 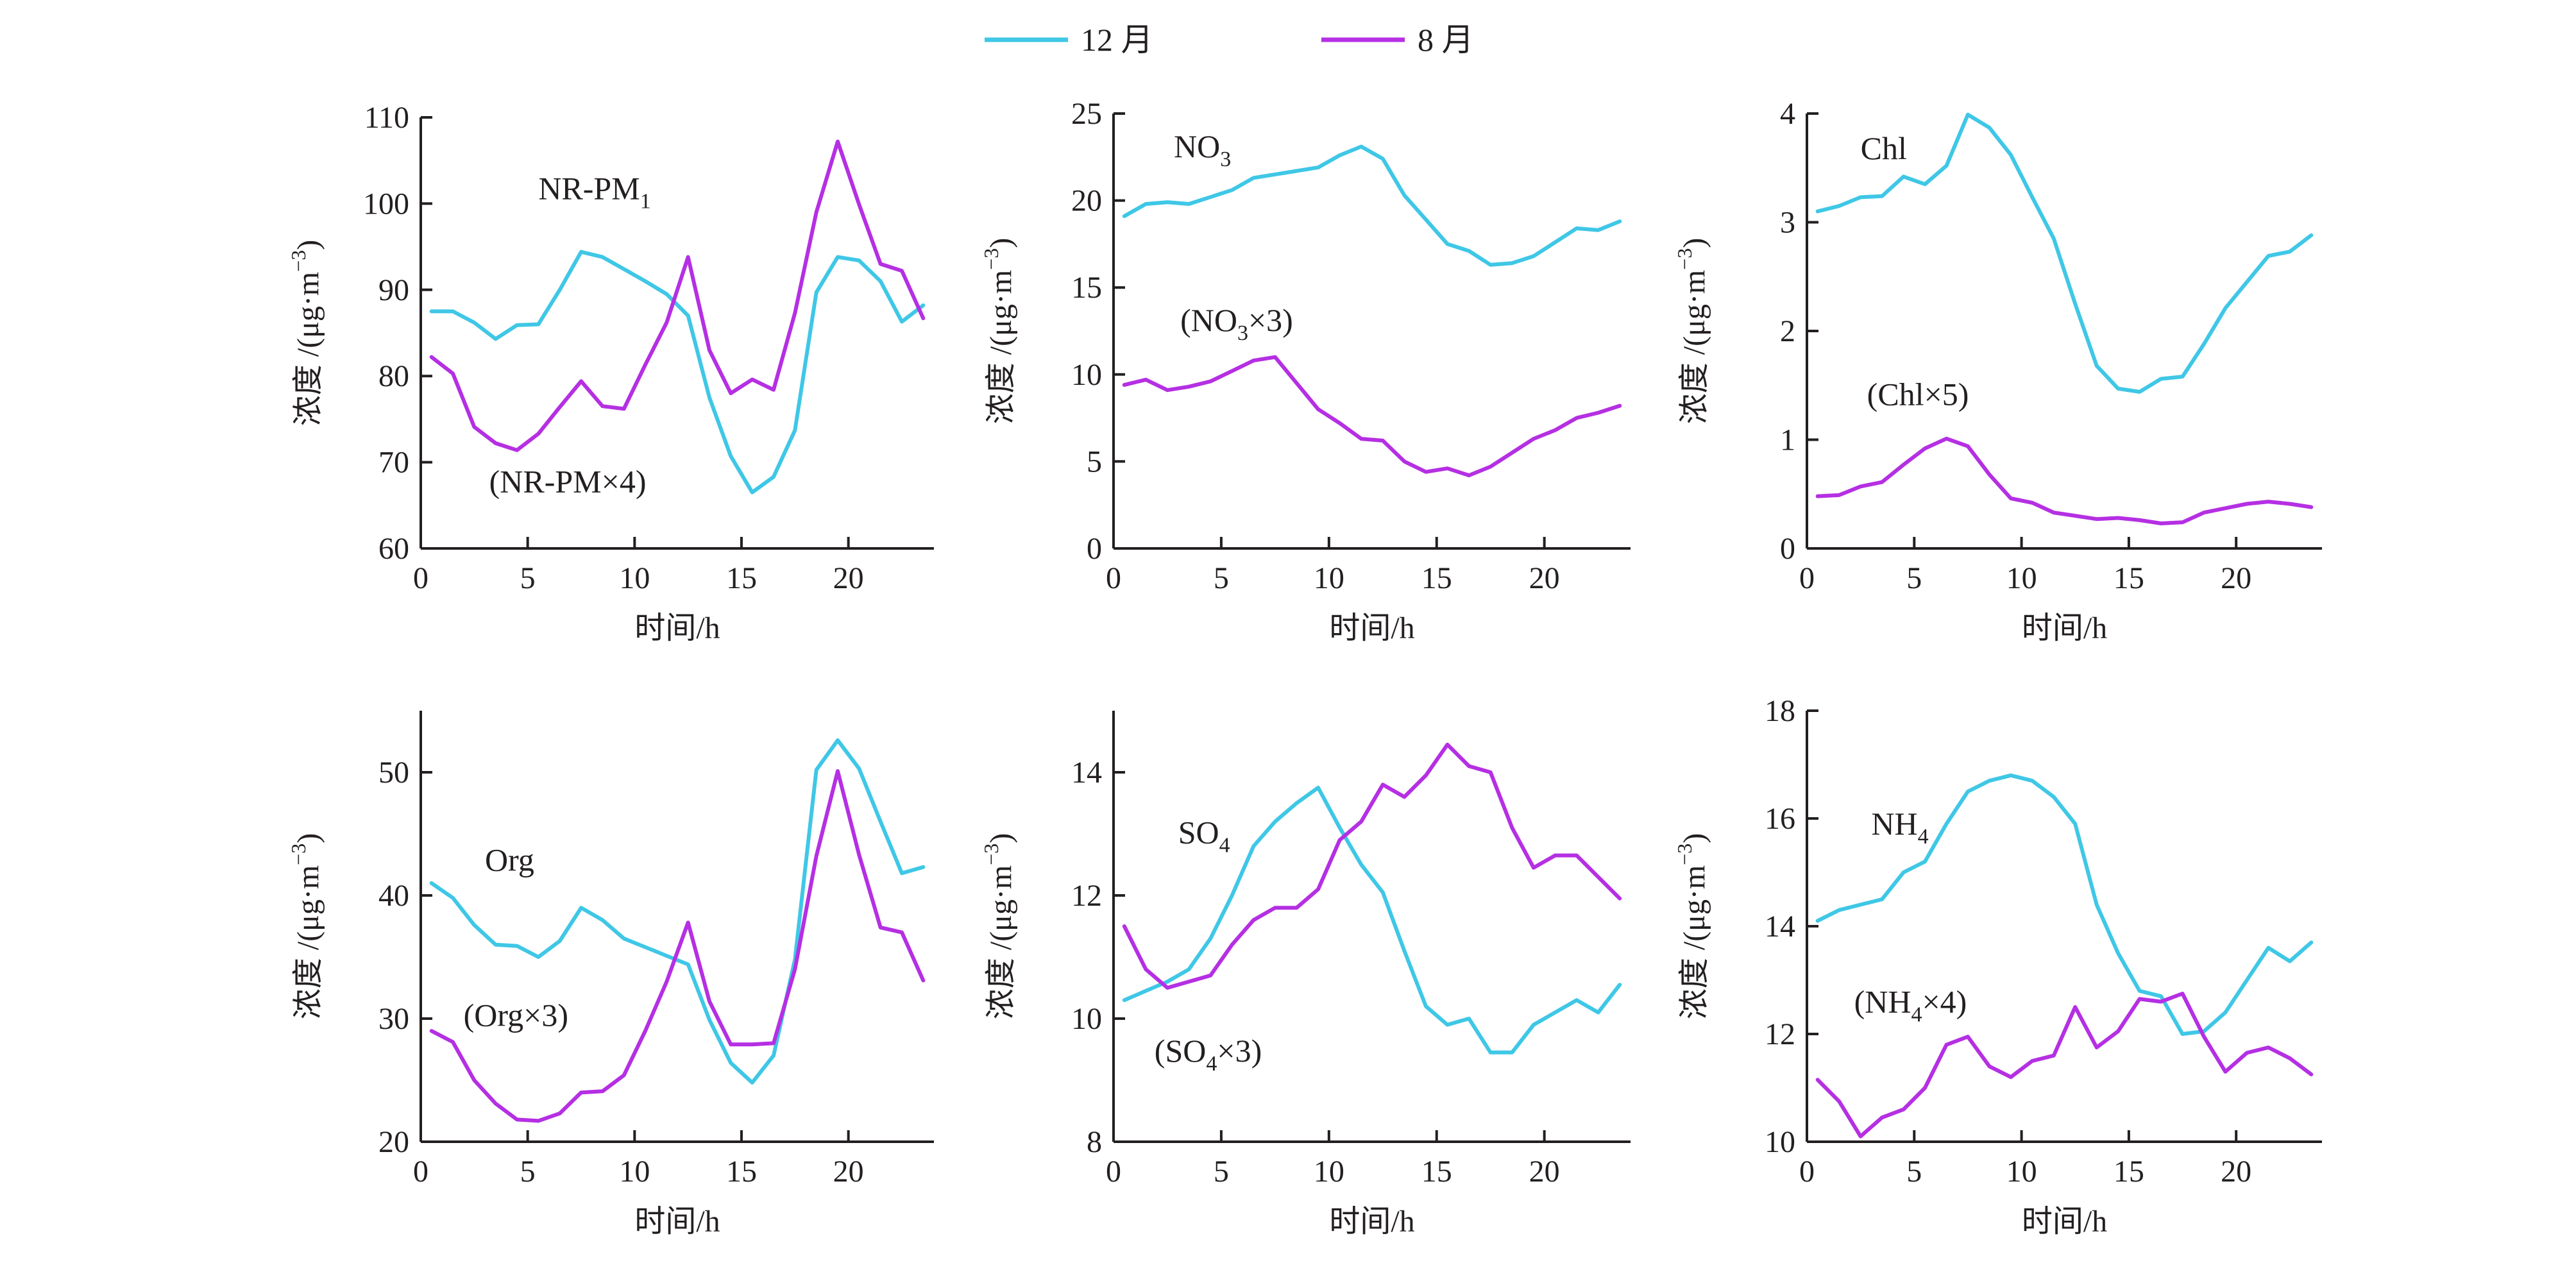 I want to click on chart-panel: 0 1 2 3 4 0 5 10 15 20 时间/h 浓度 /(μg·m−3) Chl (Chl×5), so click(x=1997, y=371).